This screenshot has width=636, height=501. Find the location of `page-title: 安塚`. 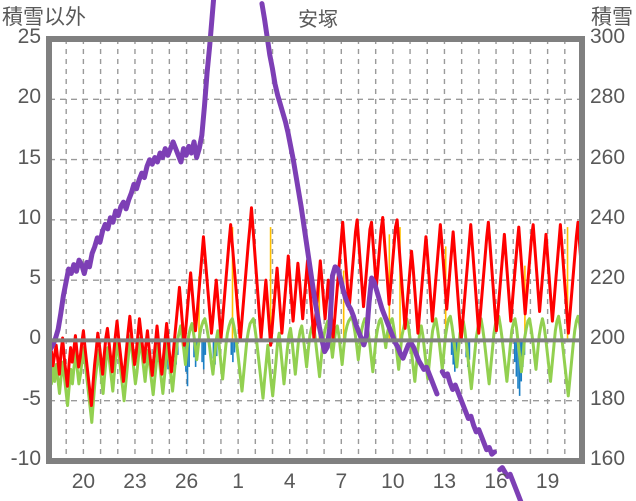

page-title: 安塚 is located at coordinates (318, 20).